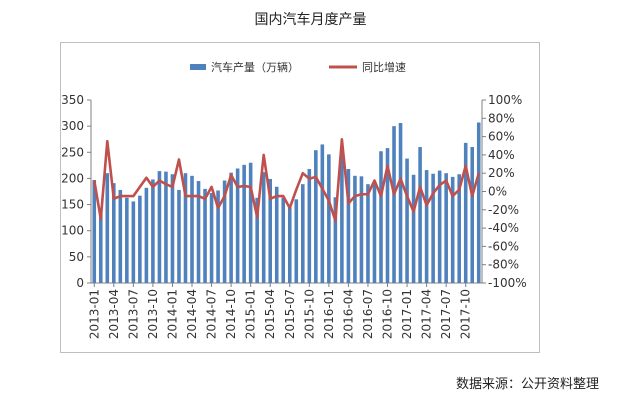 The height and width of the screenshot is (402, 621). What do you see at coordinates (72, 126) in the screenshot?
I see `left-tick-label: 300` at bounding box center [72, 126].